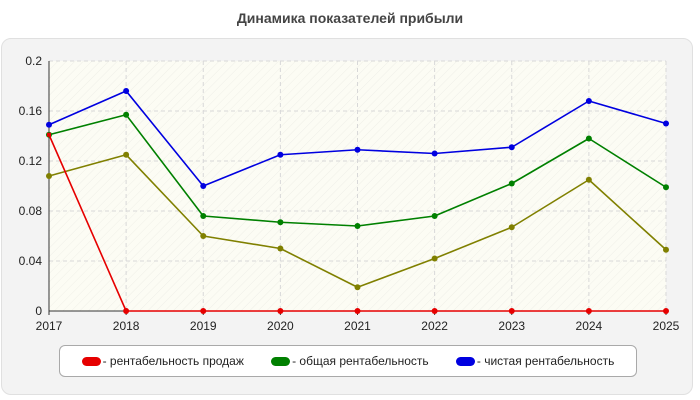  Describe the element at coordinates (203, 326) in the screenshot. I see `x-tick-label: 2019` at that location.